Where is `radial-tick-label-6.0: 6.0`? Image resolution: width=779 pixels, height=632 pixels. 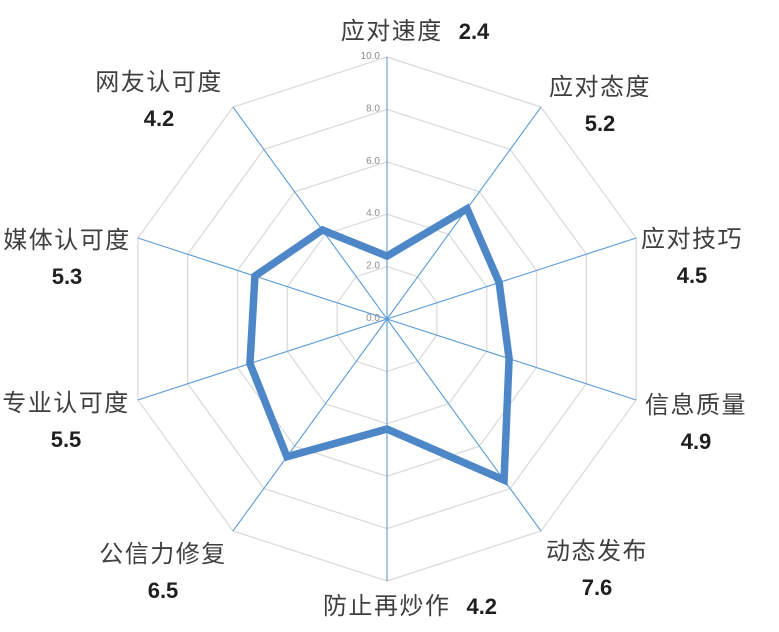
radial-tick-label-6.0: 6.0 is located at coordinates (373, 161).